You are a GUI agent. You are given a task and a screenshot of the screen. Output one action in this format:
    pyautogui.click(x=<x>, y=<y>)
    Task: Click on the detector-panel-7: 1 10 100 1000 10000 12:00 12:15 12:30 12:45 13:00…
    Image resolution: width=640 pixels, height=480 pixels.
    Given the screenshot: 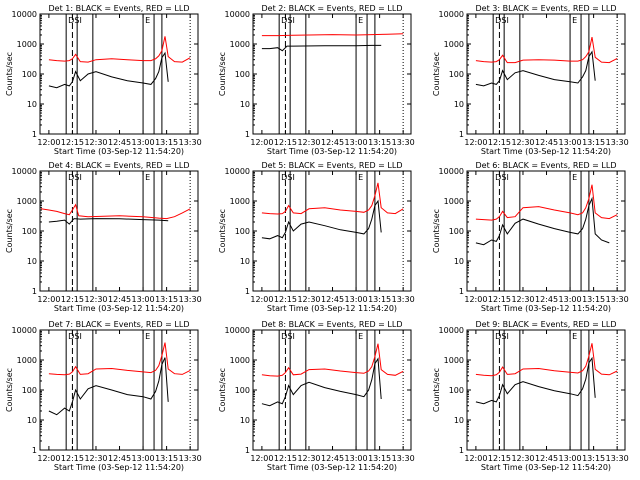 What is the action you would take?
    pyautogui.click(x=103, y=396)
    